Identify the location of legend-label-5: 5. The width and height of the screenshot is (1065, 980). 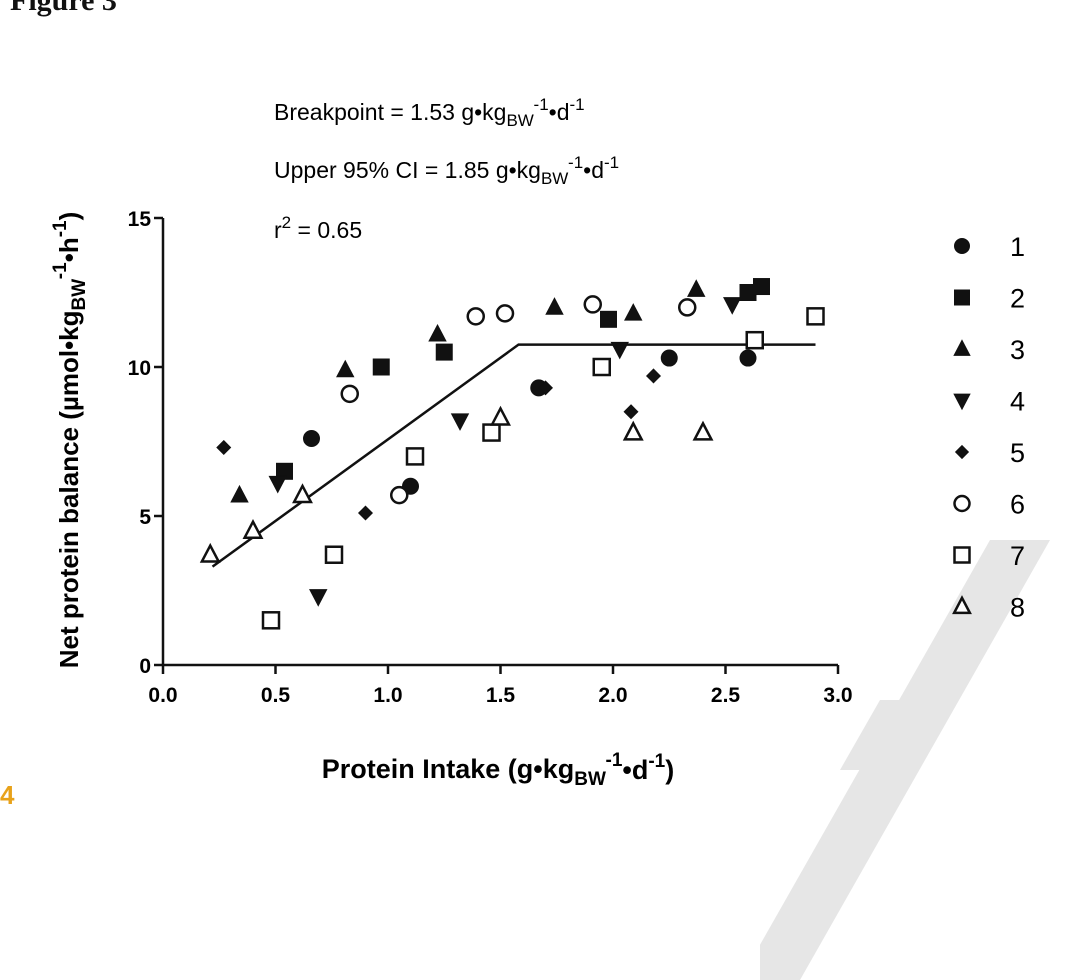
(1017, 453).